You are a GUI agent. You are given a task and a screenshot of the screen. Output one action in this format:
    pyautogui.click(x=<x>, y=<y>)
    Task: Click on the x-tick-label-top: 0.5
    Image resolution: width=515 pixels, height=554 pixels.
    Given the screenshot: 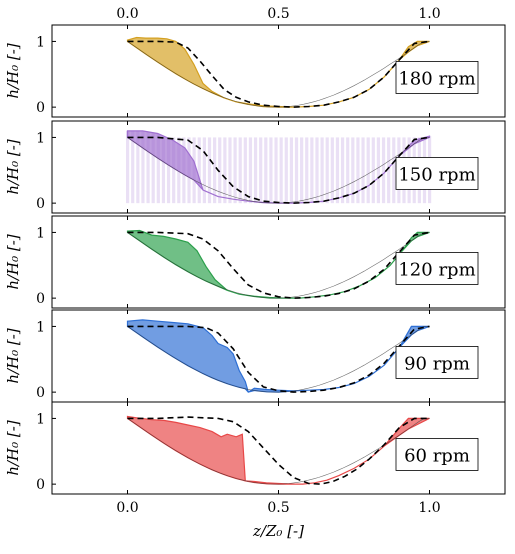 What is the action you would take?
    pyautogui.click(x=278, y=14)
    